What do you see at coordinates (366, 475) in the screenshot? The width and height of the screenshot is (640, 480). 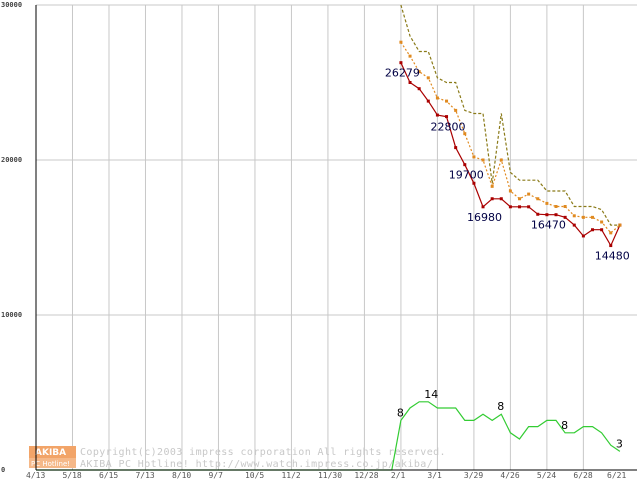 I see `x-tick-label: 12/28` at bounding box center [366, 475].